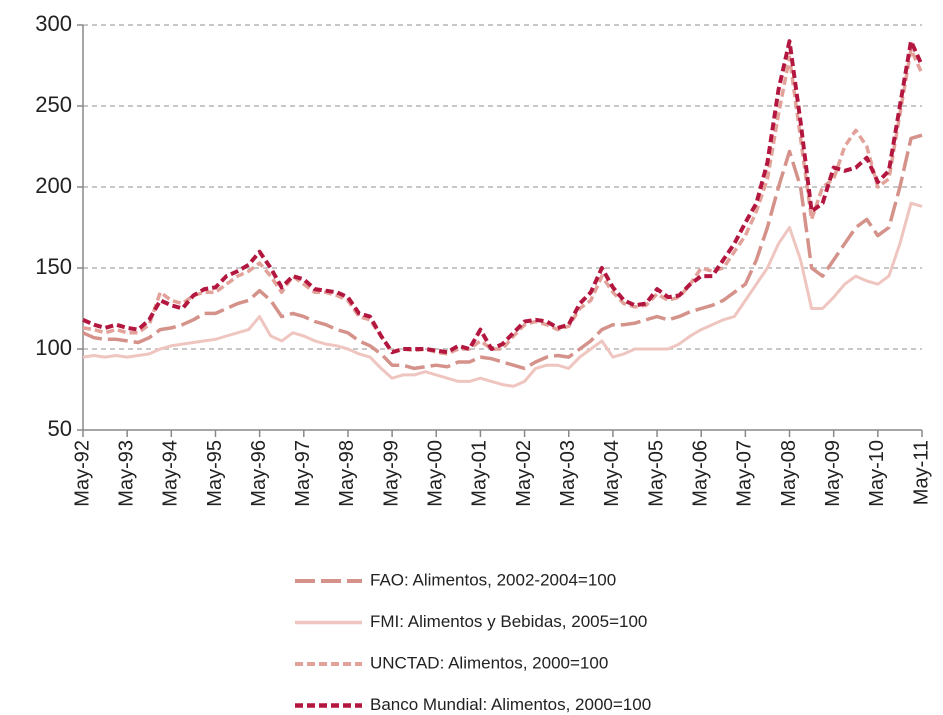 The image size is (943, 715). Describe the element at coordinates (493, 579) in the screenshot. I see `legend-label: FAO: Alimentos, 2002-2004=100` at that location.